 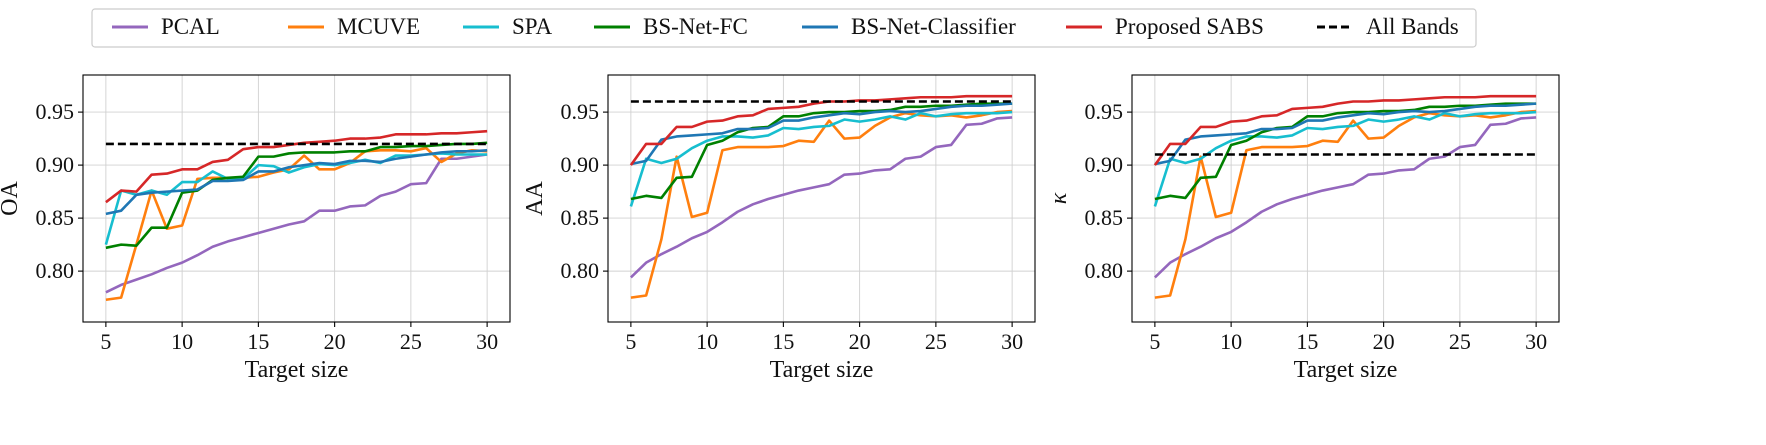 I want to click on chart-oa-xtick-label-4: 25, so click(x=411, y=341).